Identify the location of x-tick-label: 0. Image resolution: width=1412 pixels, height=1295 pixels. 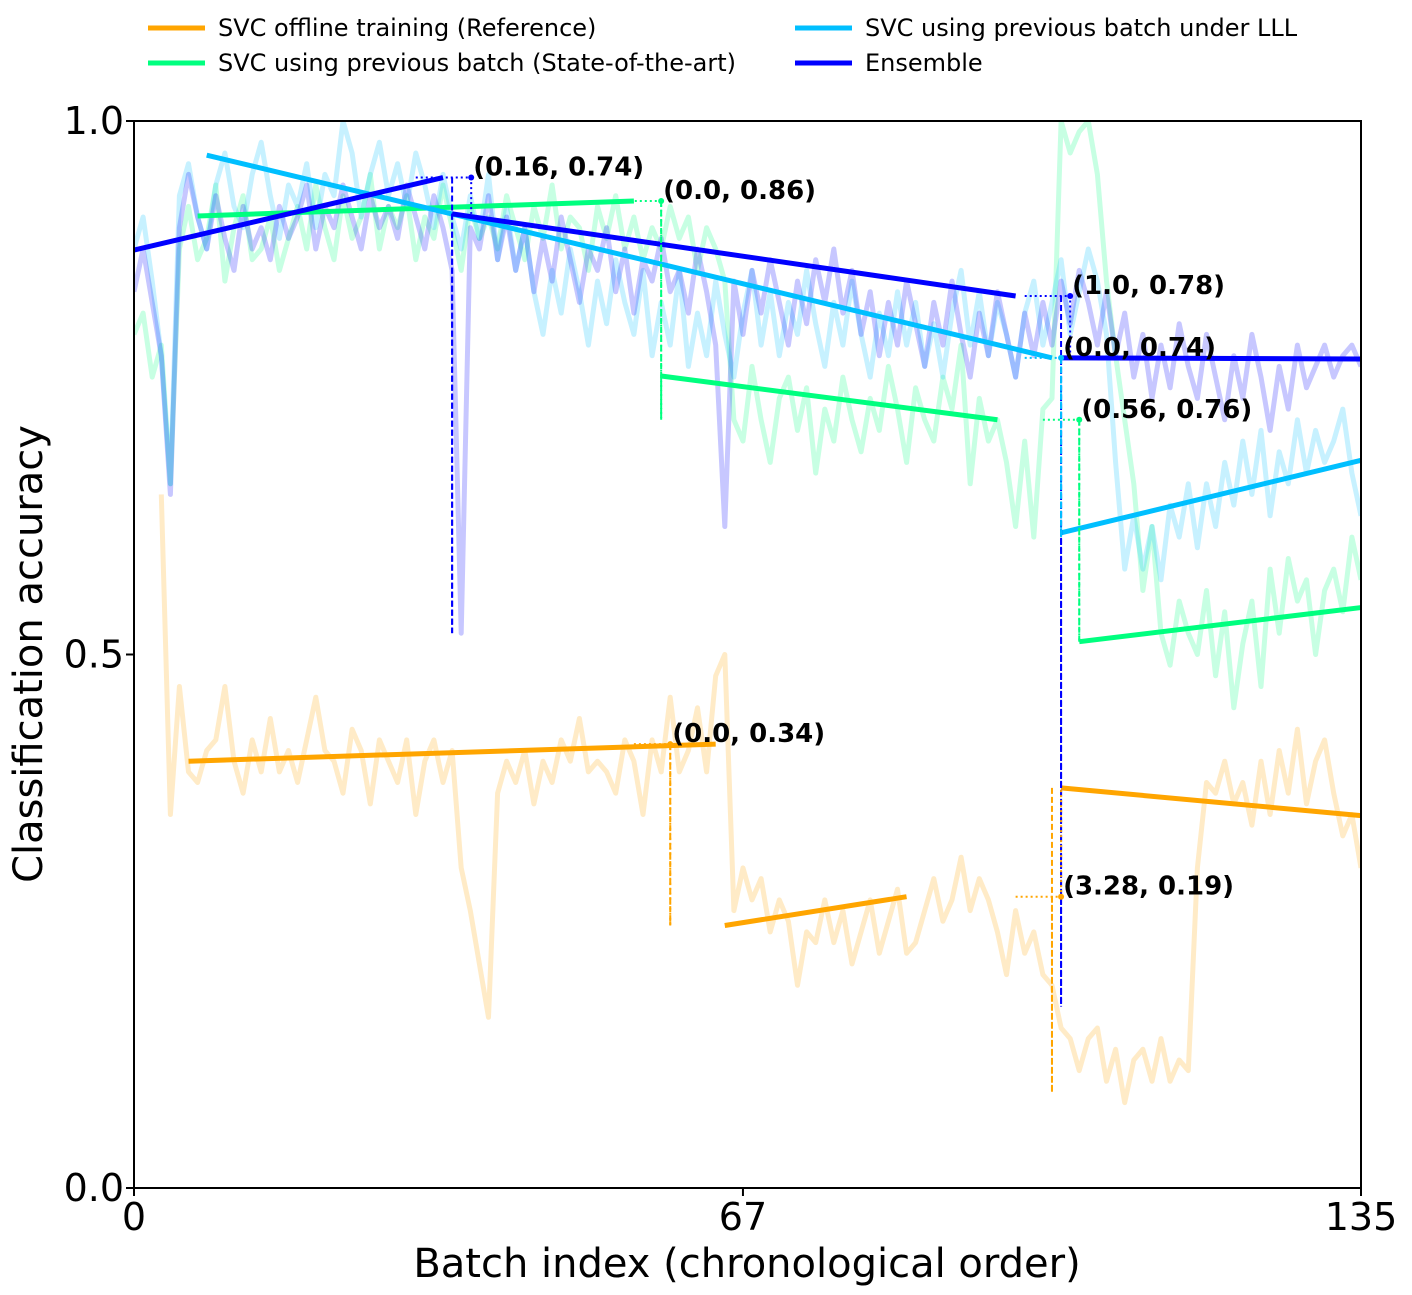
(134, 1217).